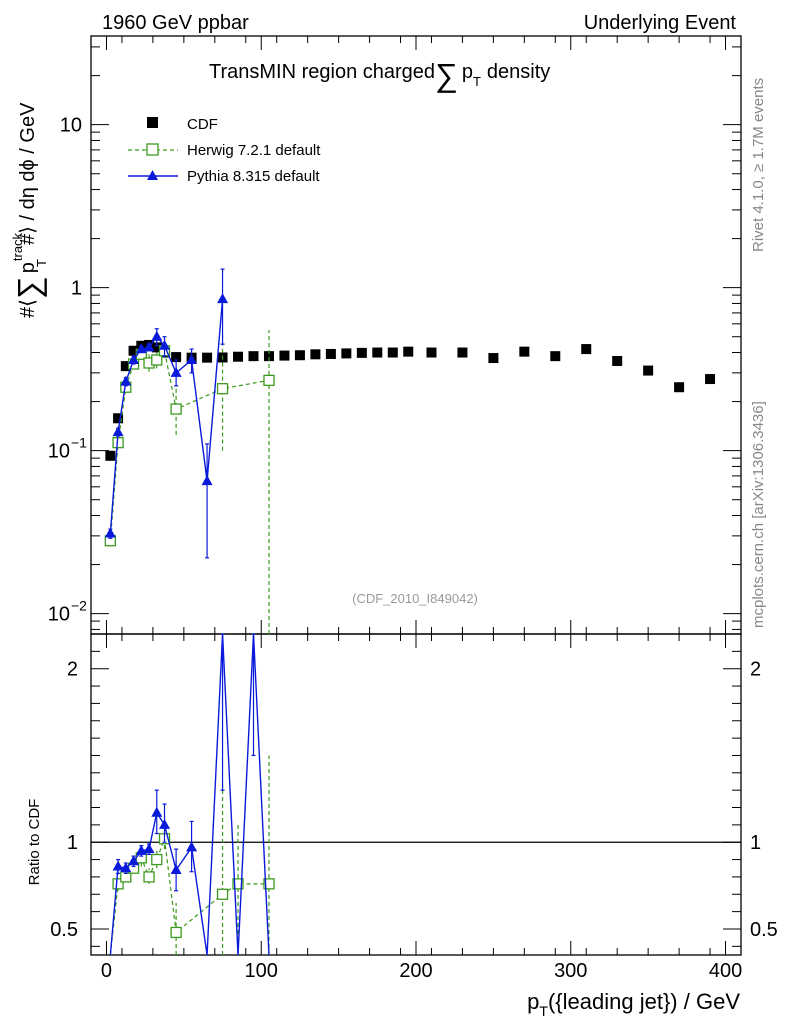 Image resolution: width=786 pixels, height=1024 pixels. Describe the element at coordinates (543, 1011) in the screenshot. I see `xlabel-sub: T` at that location.